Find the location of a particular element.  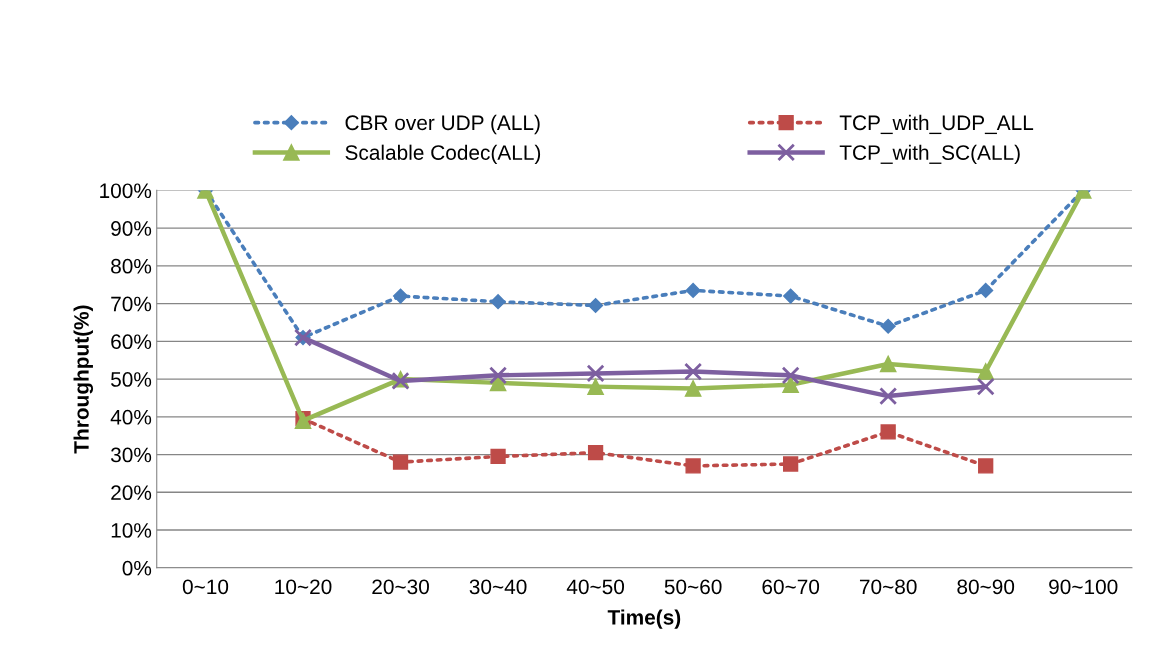

x-tick-label: 60~70 is located at coordinates (791, 587).